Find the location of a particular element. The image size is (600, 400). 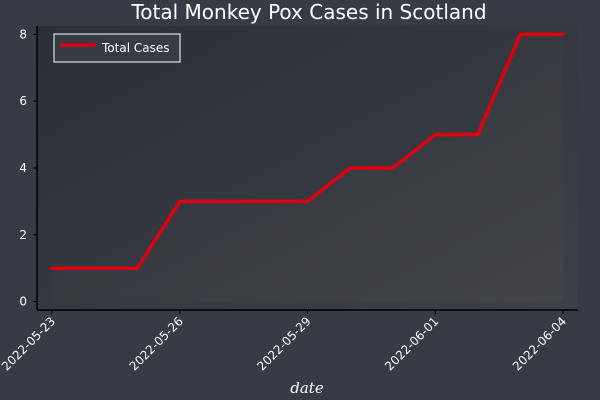

y-tick-label: 0 is located at coordinates (23, 302).